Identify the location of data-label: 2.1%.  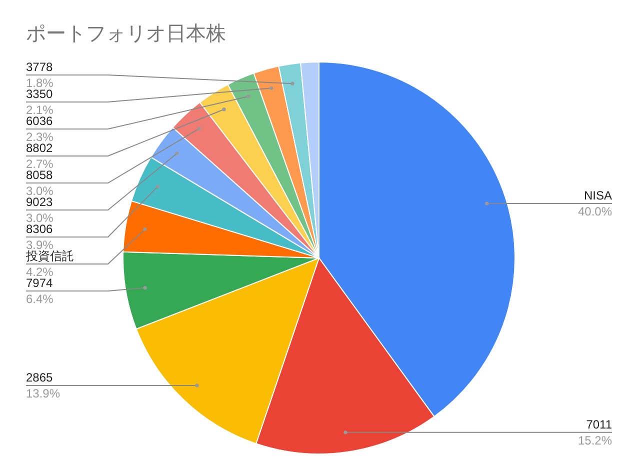
(40, 110).